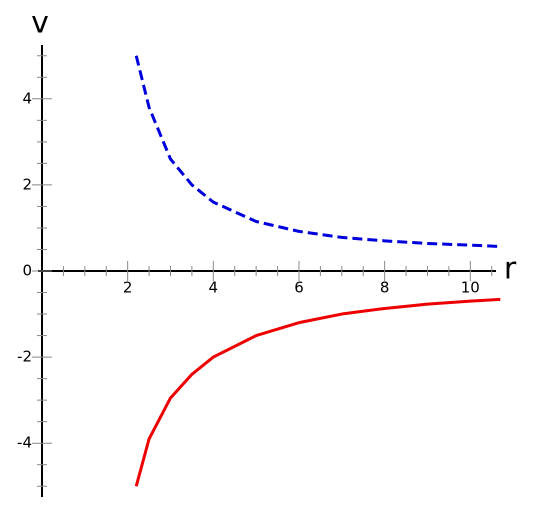 This screenshot has width=545, height=531. I want to click on y-tick-label: 4, so click(27, 98).